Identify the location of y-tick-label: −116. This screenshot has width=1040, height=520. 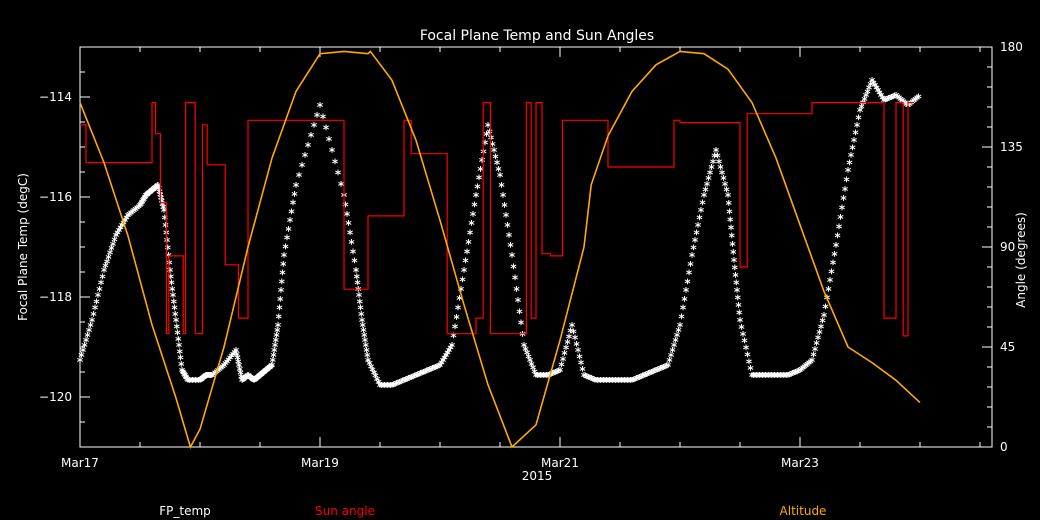
(55, 197).